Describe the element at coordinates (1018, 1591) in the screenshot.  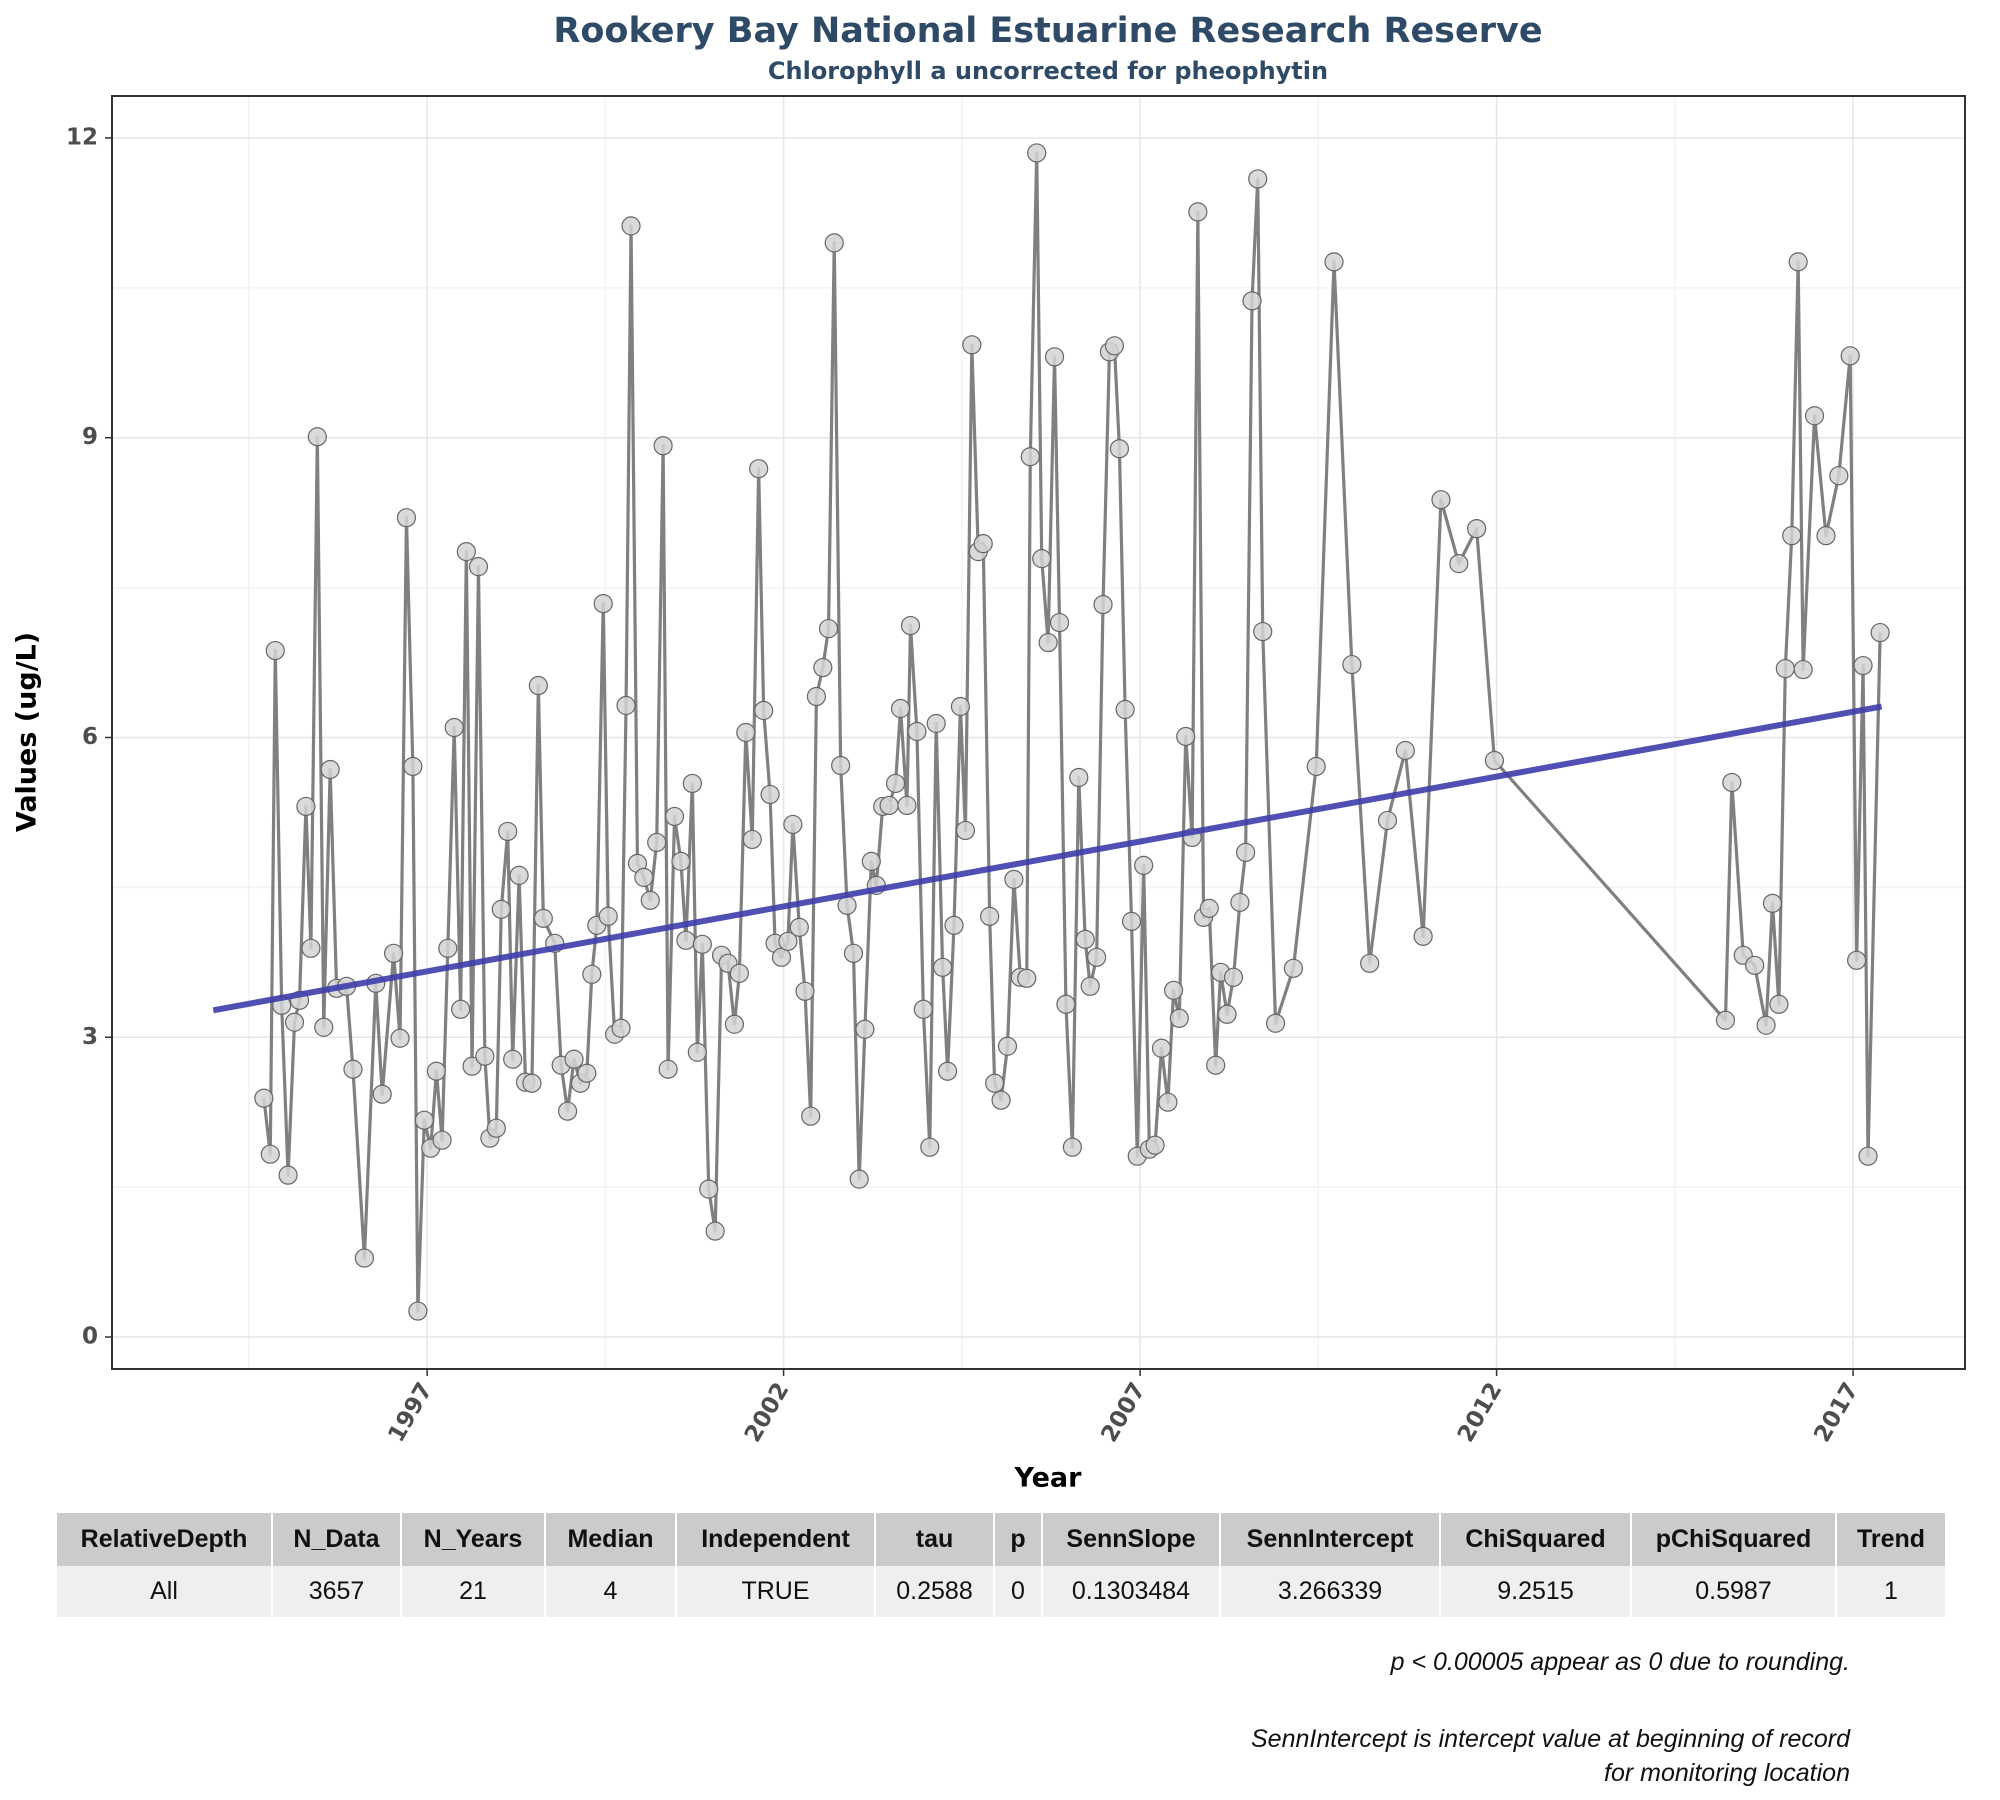
I see `table-cell: 0` at that location.